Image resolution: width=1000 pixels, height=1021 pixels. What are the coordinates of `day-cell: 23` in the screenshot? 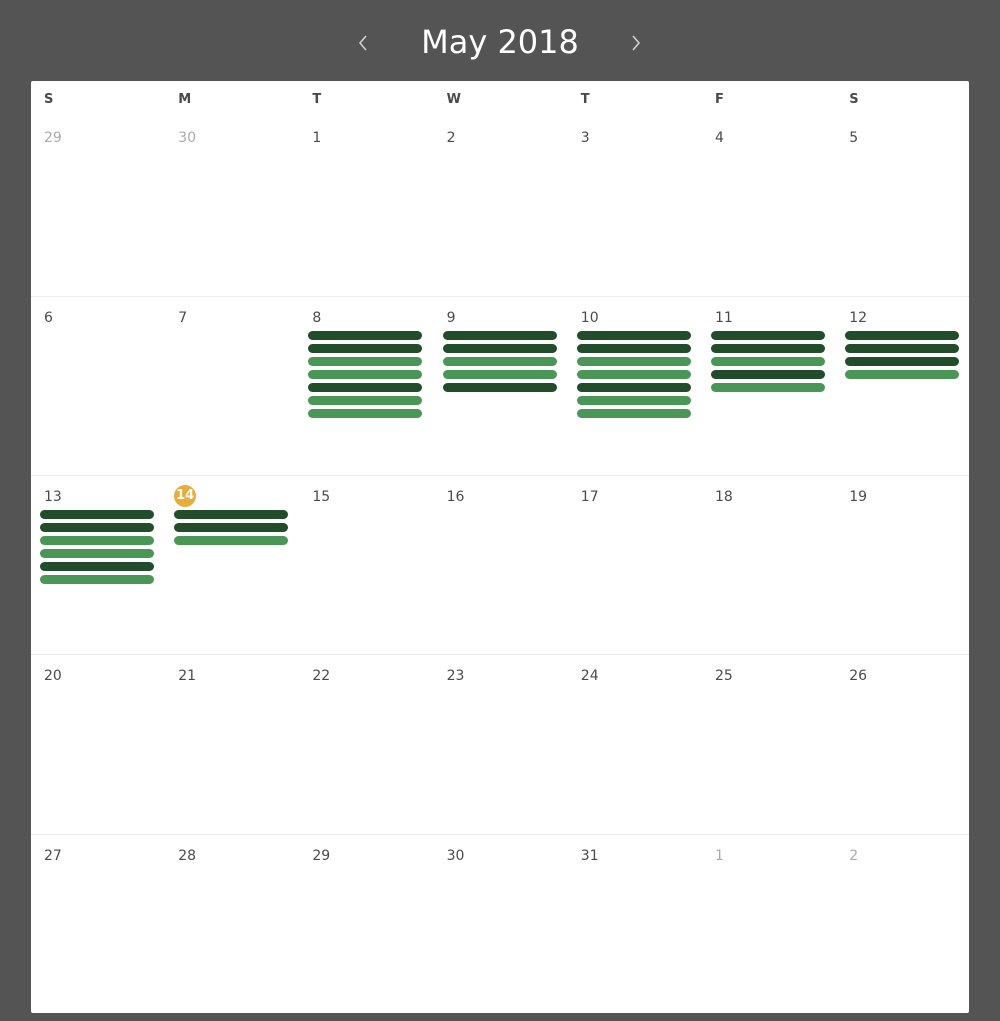 It's located at (501, 745).